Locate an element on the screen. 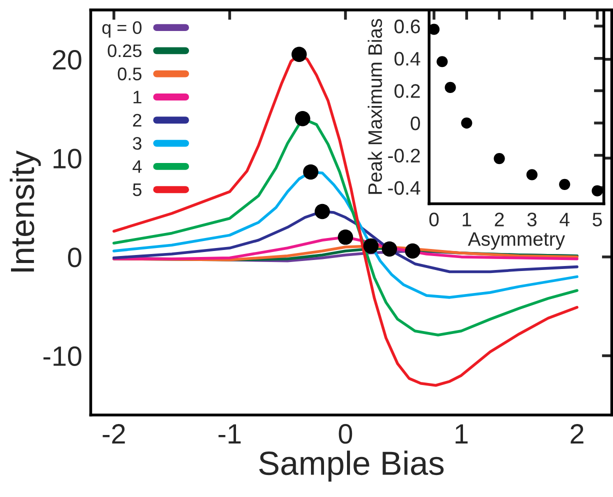 This screenshot has width=613, height=497. y-tick-label: -0.2 is located at coordinates (404, 155).